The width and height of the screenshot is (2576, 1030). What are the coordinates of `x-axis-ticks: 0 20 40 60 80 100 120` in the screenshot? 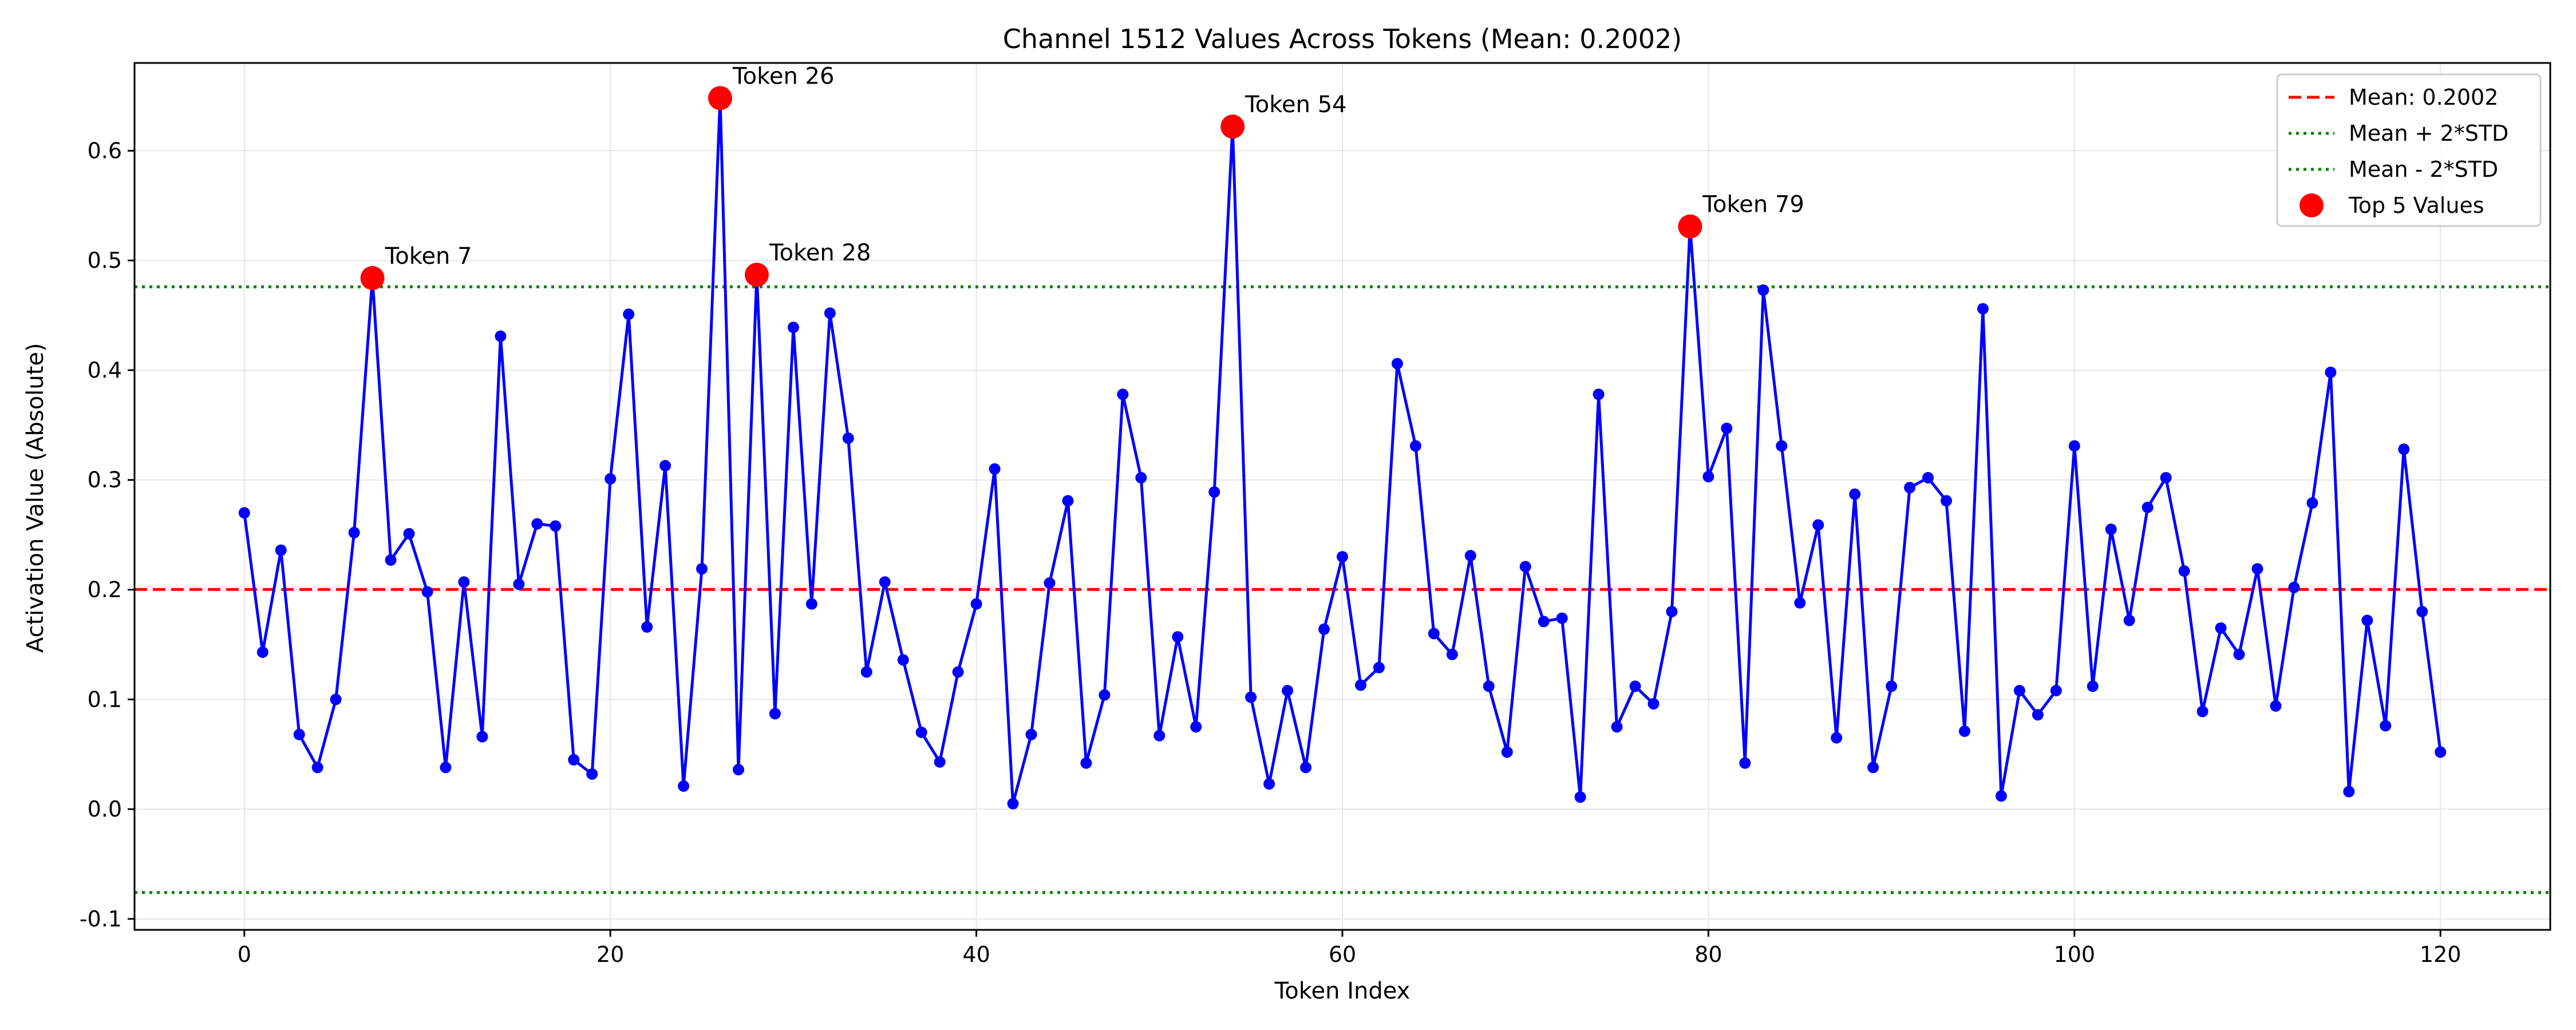 It's located at (1350, 948).